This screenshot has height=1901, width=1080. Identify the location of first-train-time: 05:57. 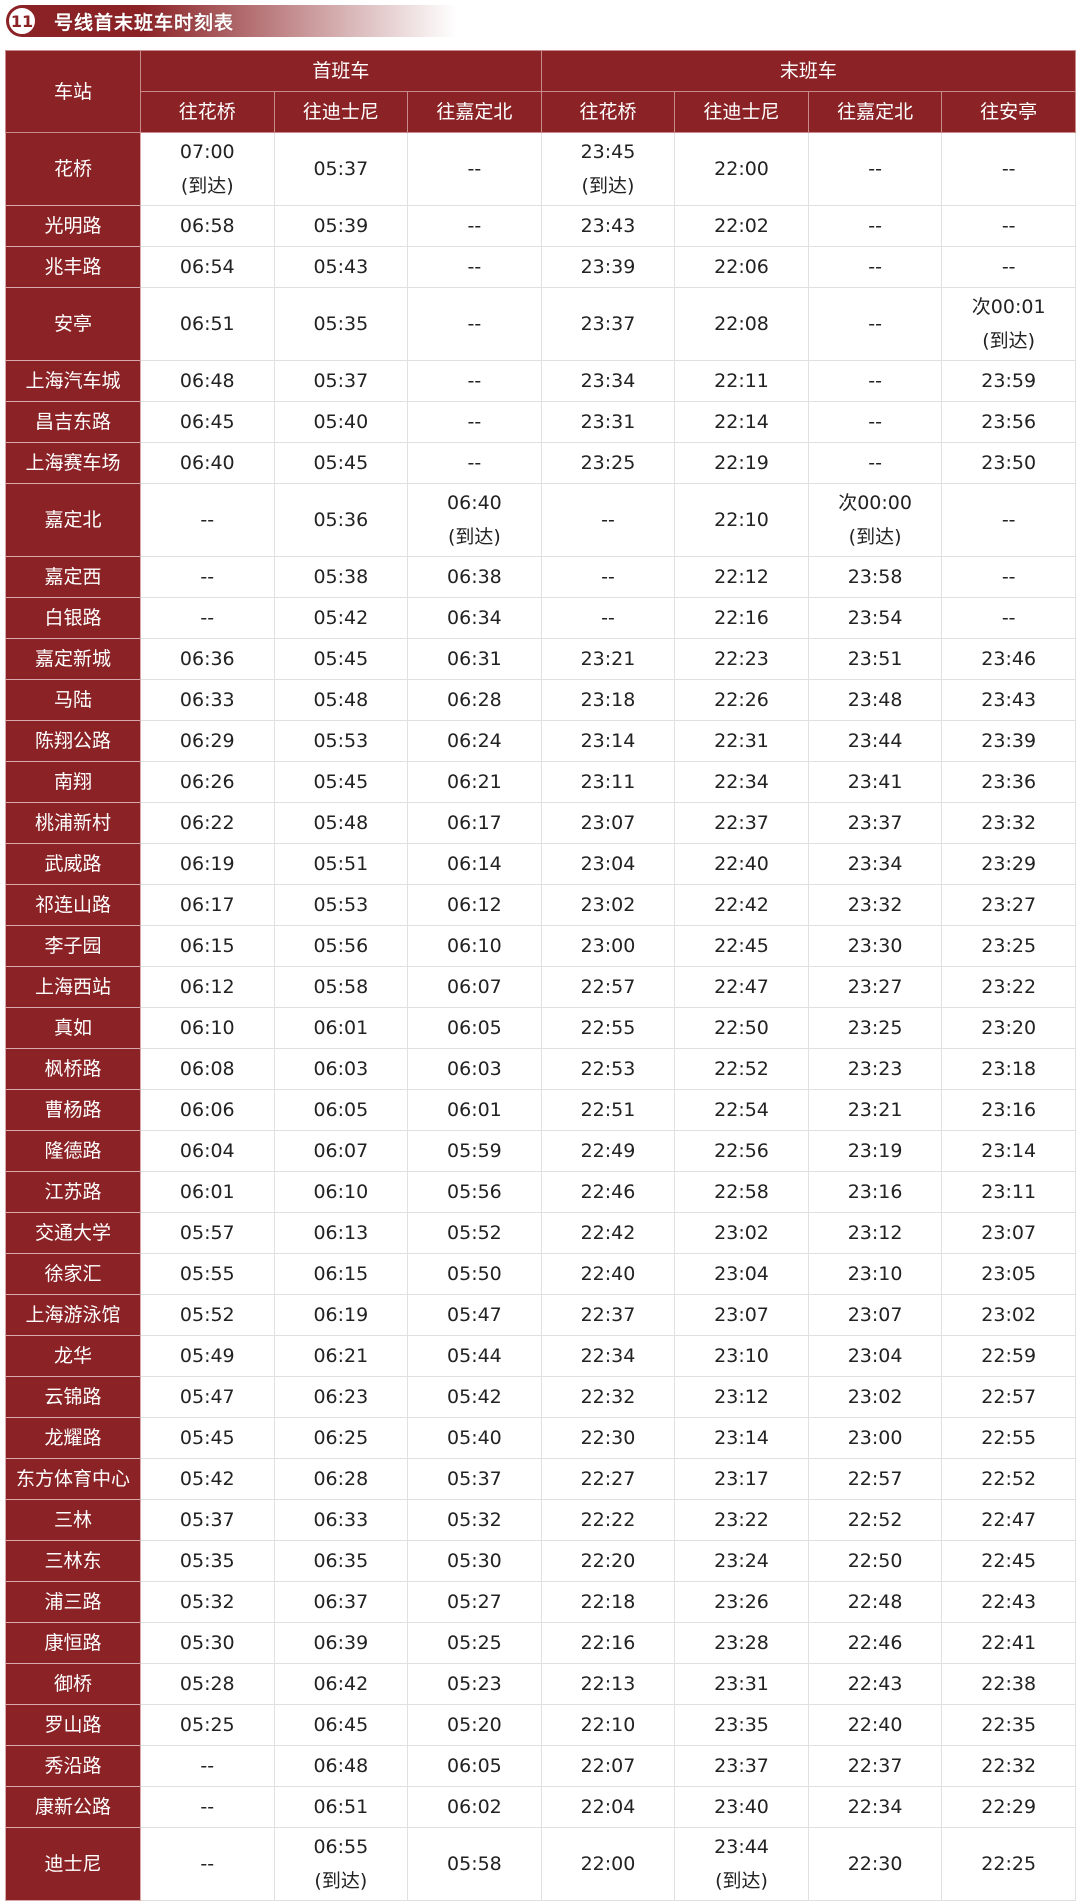
(207, 1233).